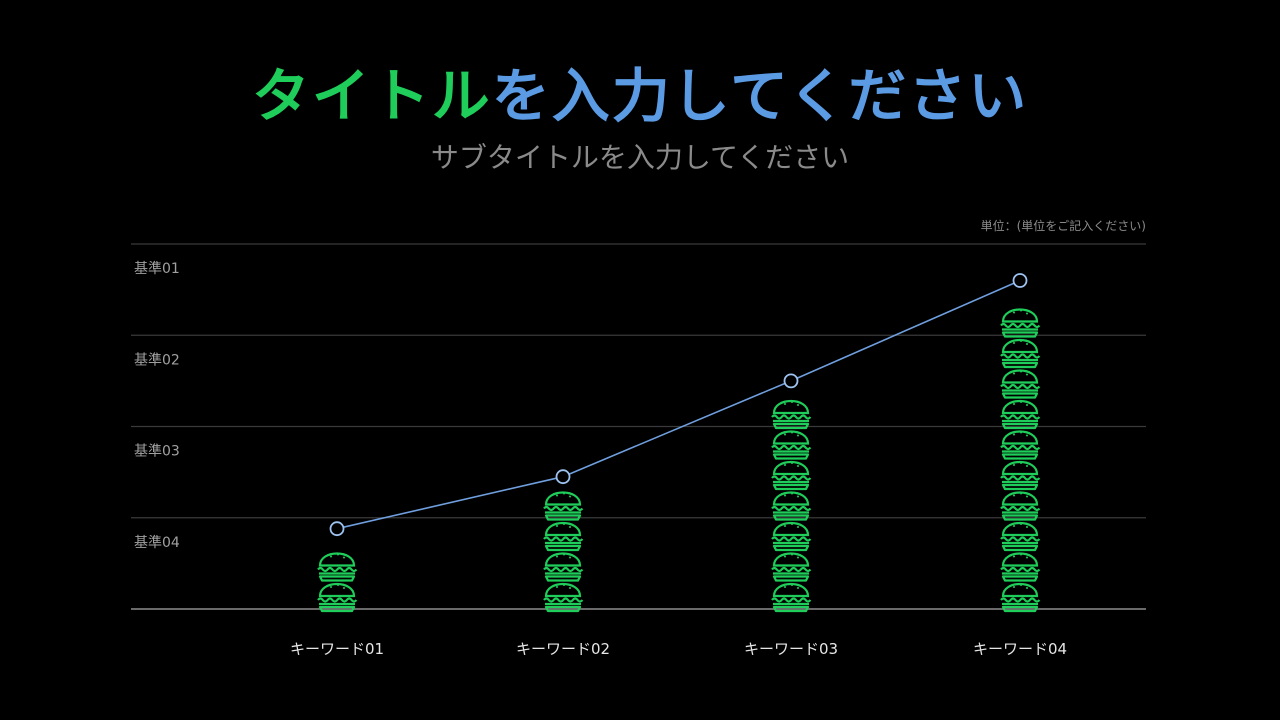  What do you see at coordinates (157, 268) in the screenshot?
I see `y-reference-label: 基準01` at bounding box center [157, 268].